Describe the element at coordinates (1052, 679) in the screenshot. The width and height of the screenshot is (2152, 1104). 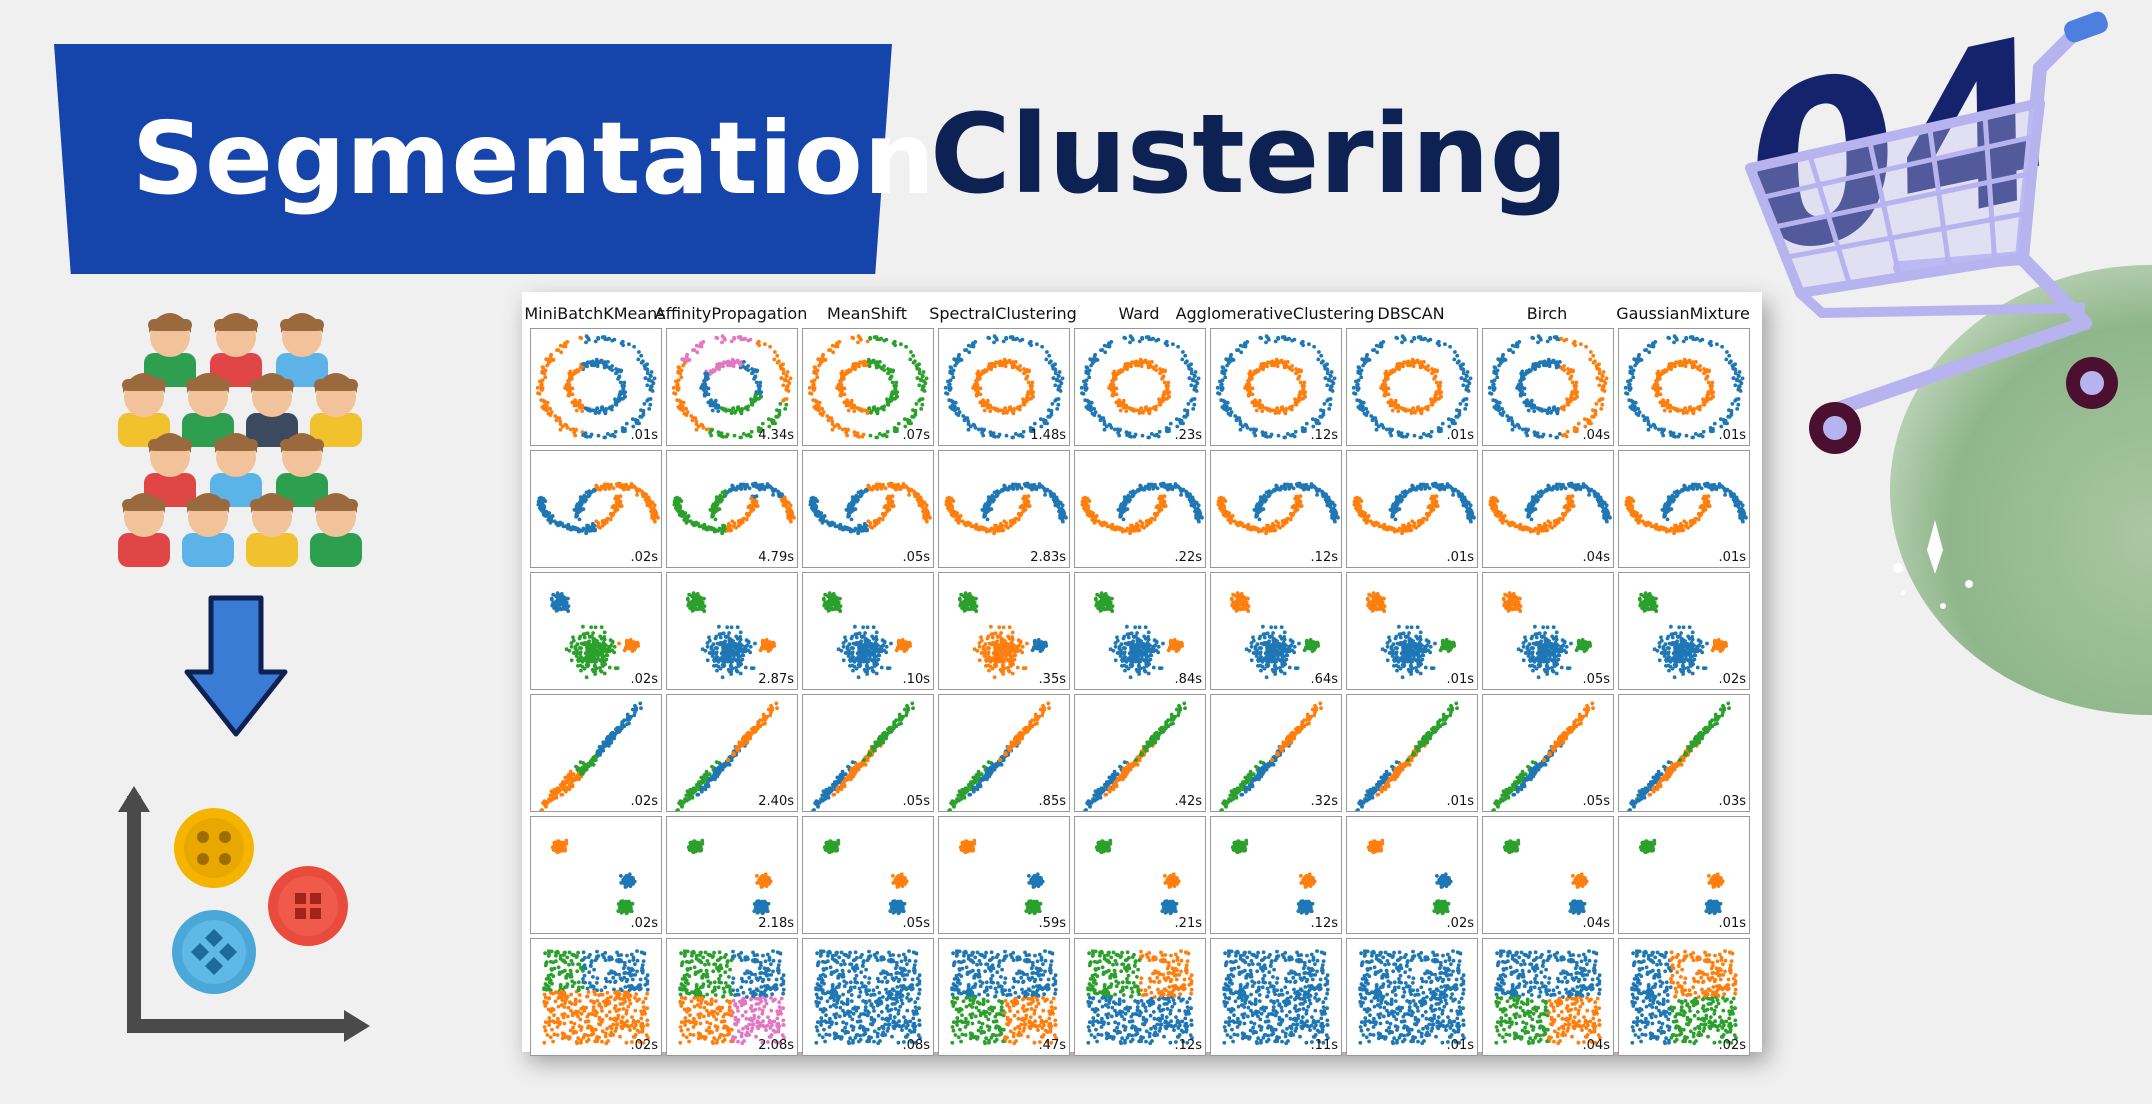
I see `runtime-label: .35s` at that location.